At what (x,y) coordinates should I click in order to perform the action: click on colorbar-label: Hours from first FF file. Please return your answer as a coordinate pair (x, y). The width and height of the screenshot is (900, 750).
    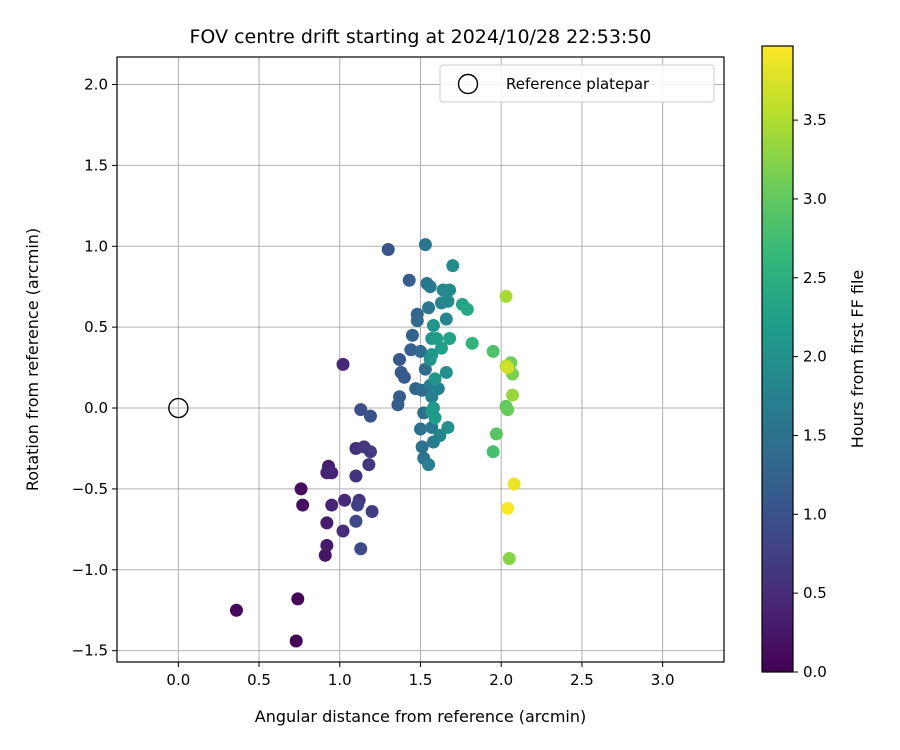
    Looking at the image, I should click on (857, 359).